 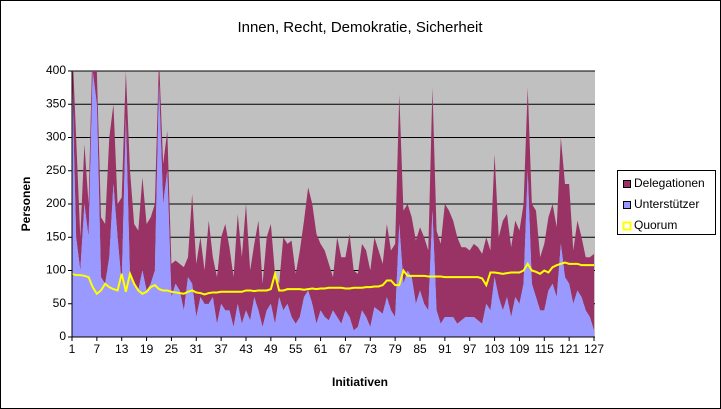 I want to click on x-tick-label: 31, so click(x=197, y=349).